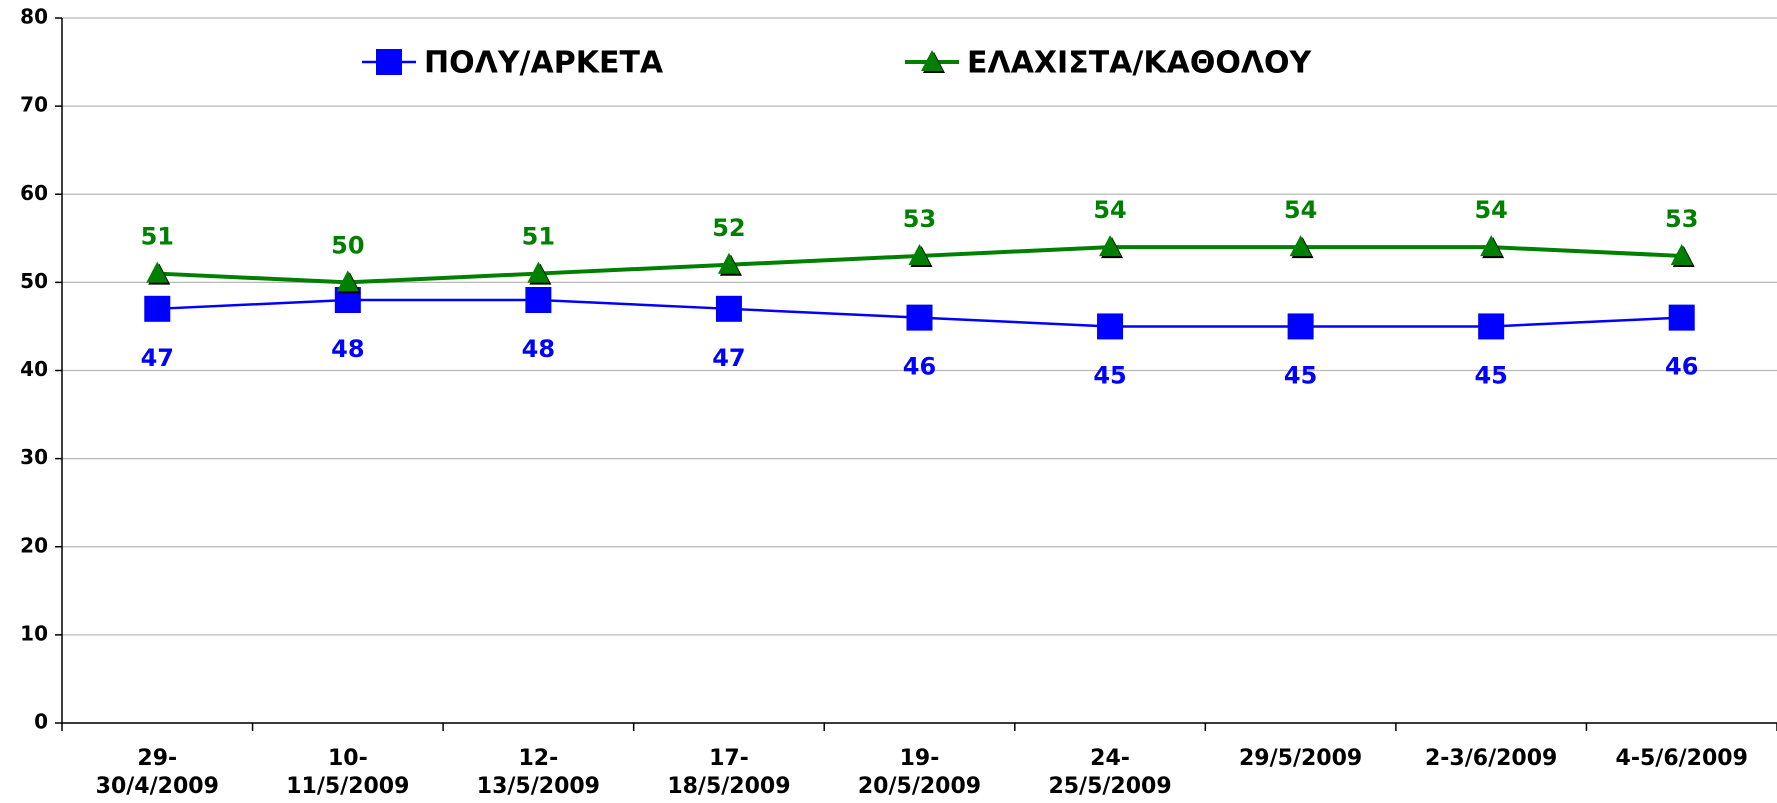  What do you see at coordinates (538, 772) in the screenshot?
I see `x-tick-label: 12- 13/5/2009` at bounding box center [538, 772].